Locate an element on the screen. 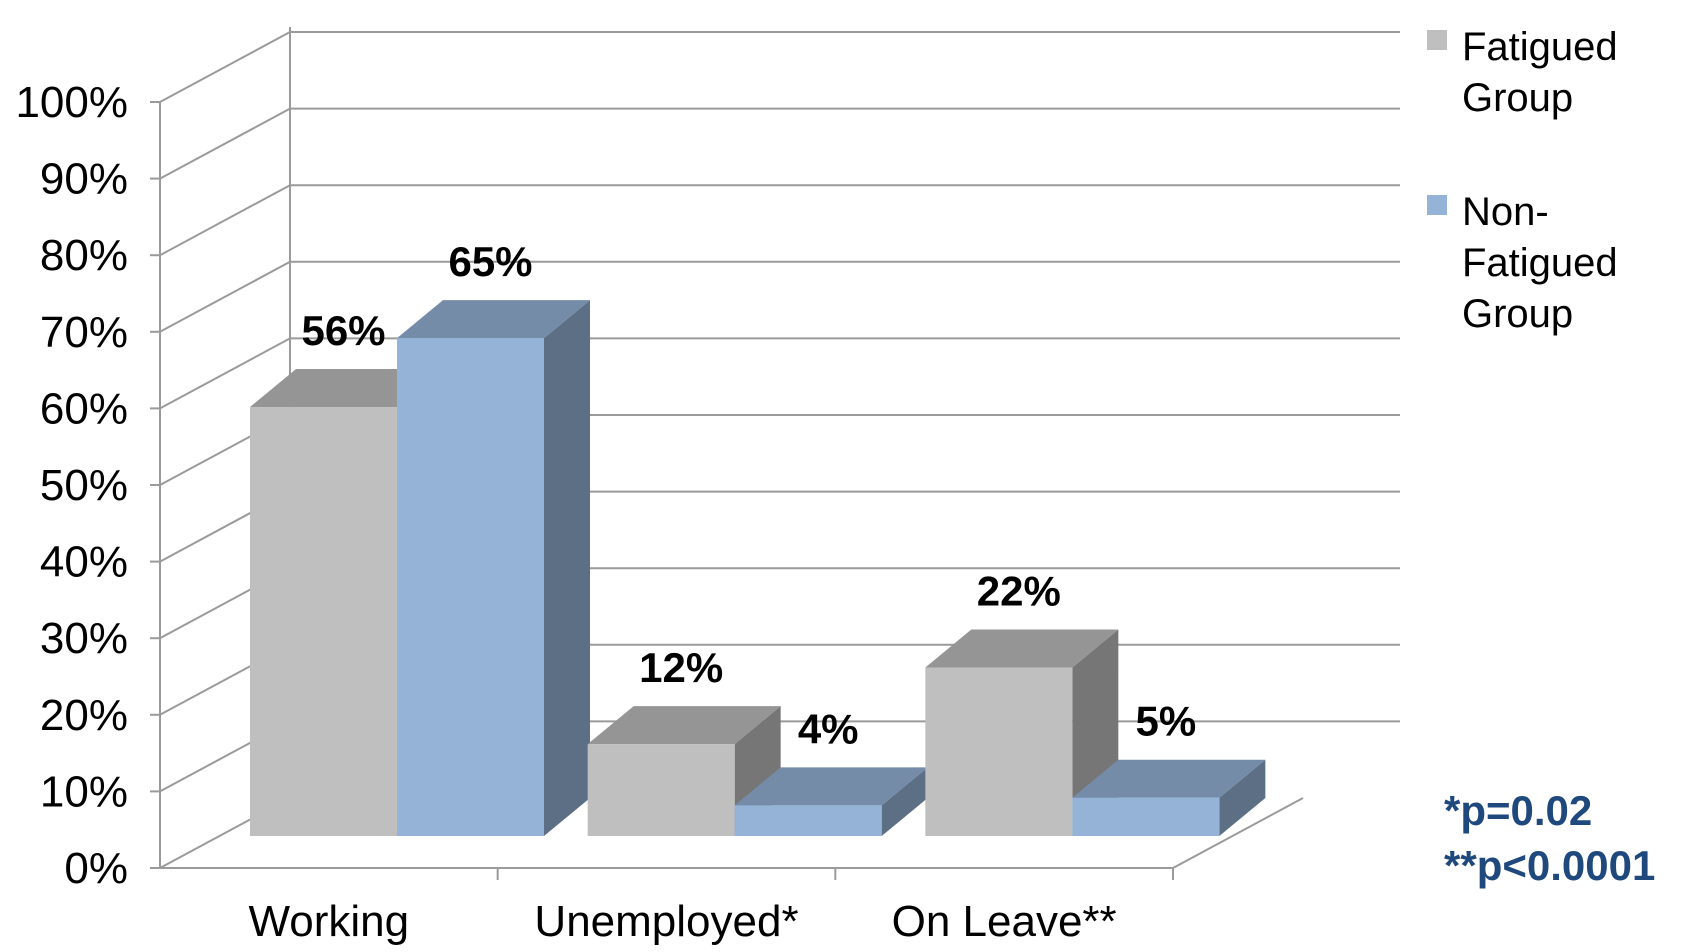  significance-notes: *p=0.02 **p<0.0001 is located at coordinates (1549, 838).